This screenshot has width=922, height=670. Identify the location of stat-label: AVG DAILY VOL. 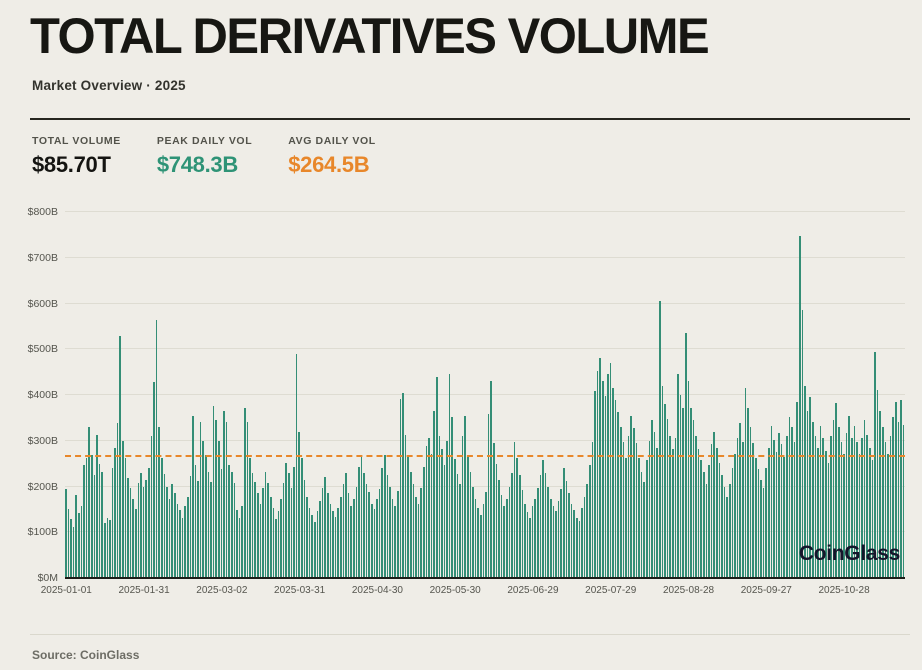
(332, 141).